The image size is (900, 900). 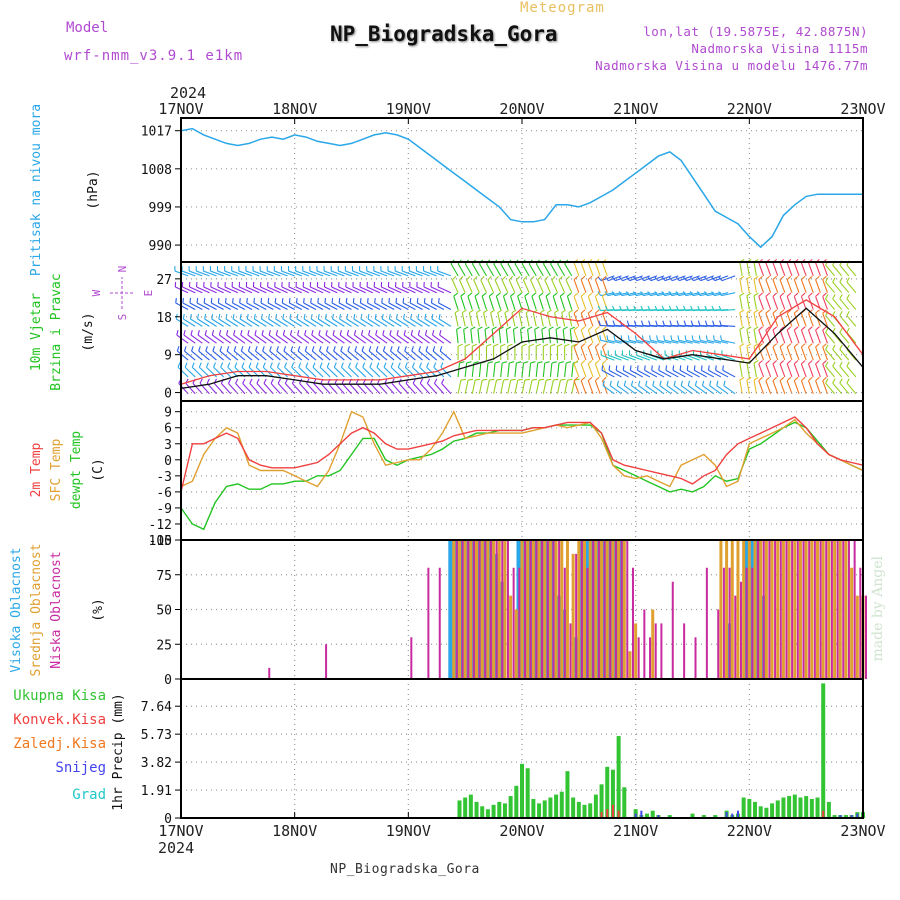 What do you see at coordinates (862, 831) in the screenshot?
I see `time-label-bottom: 23NOV` at bounding box center [862, 831].